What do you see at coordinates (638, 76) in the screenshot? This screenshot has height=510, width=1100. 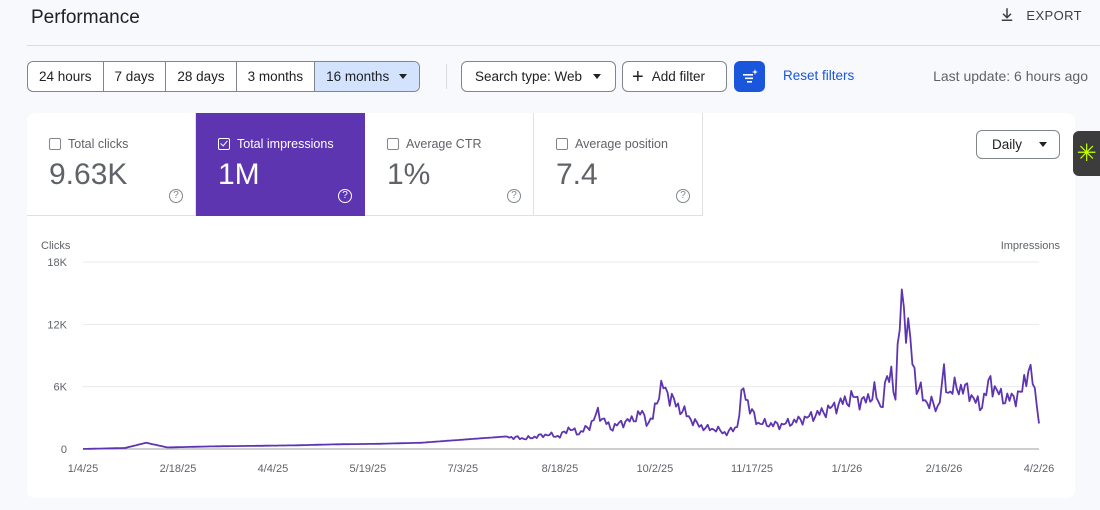 I see `plus-icon: +` at bounding box center [638, 76].